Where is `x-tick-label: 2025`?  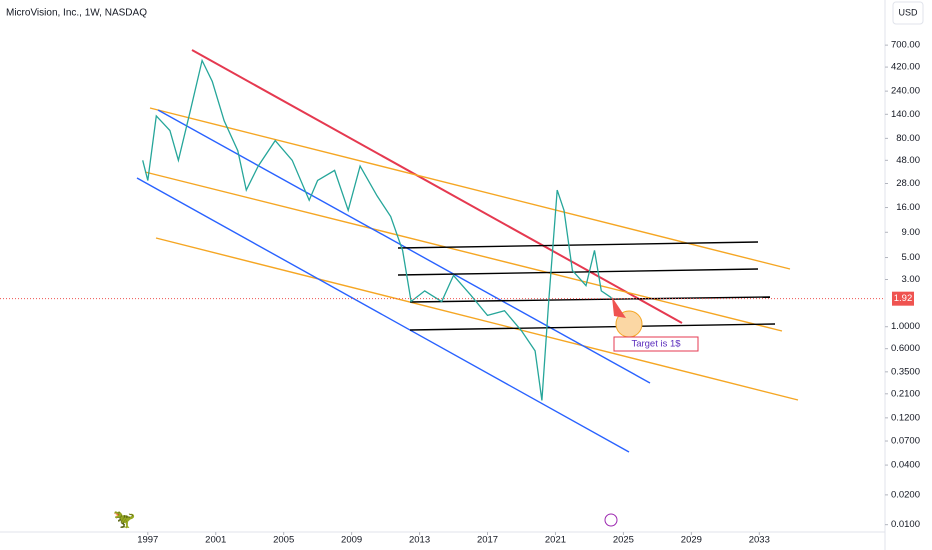 x-tick-label: 2025 is located at coordinates (623, 540).